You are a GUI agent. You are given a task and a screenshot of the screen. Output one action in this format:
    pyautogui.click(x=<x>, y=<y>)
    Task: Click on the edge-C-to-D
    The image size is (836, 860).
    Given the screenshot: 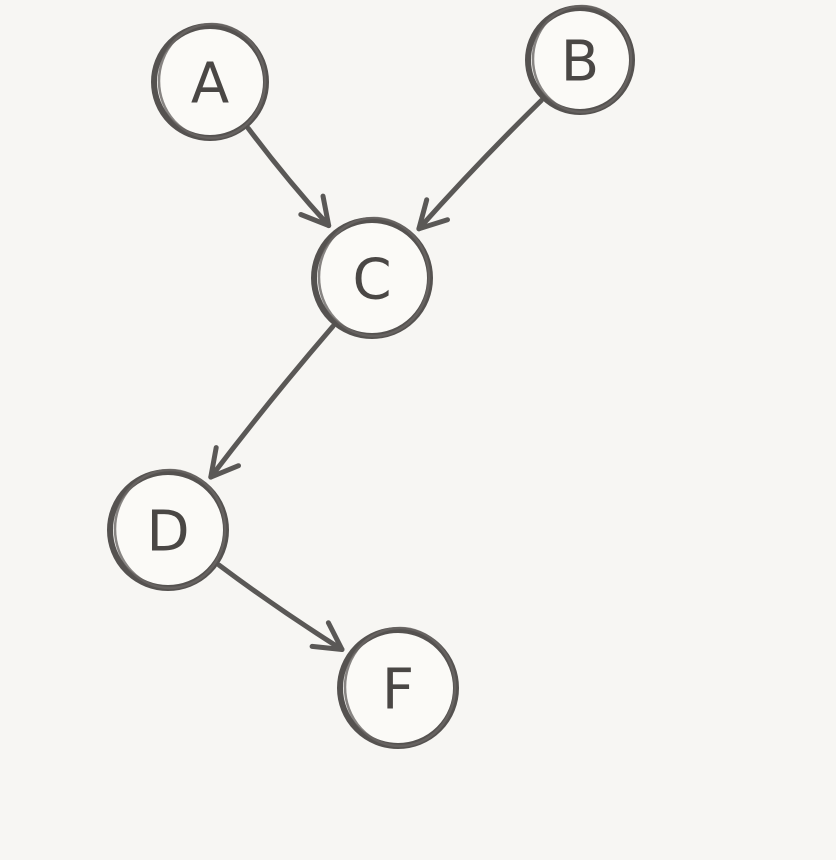 What is the action you would take?
    pyautogui.click(x=272, y=401)
    